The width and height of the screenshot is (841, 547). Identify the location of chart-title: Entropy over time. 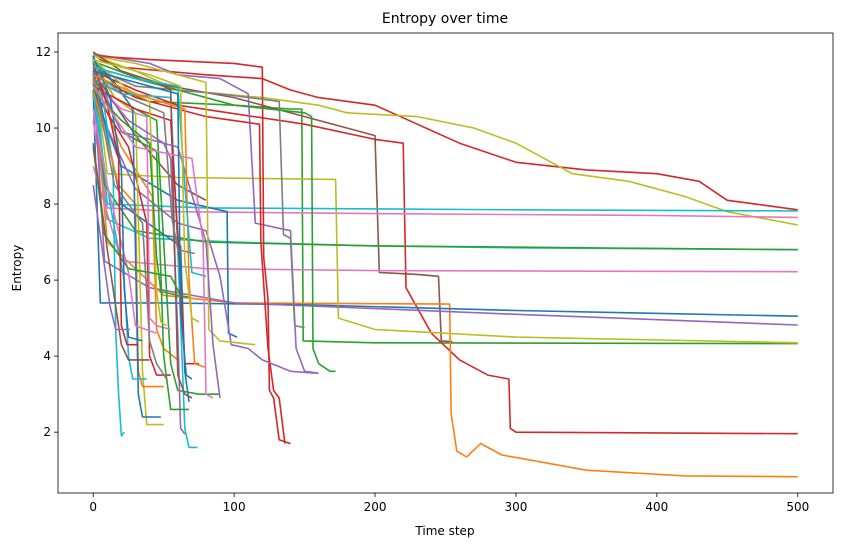
(445, 19).